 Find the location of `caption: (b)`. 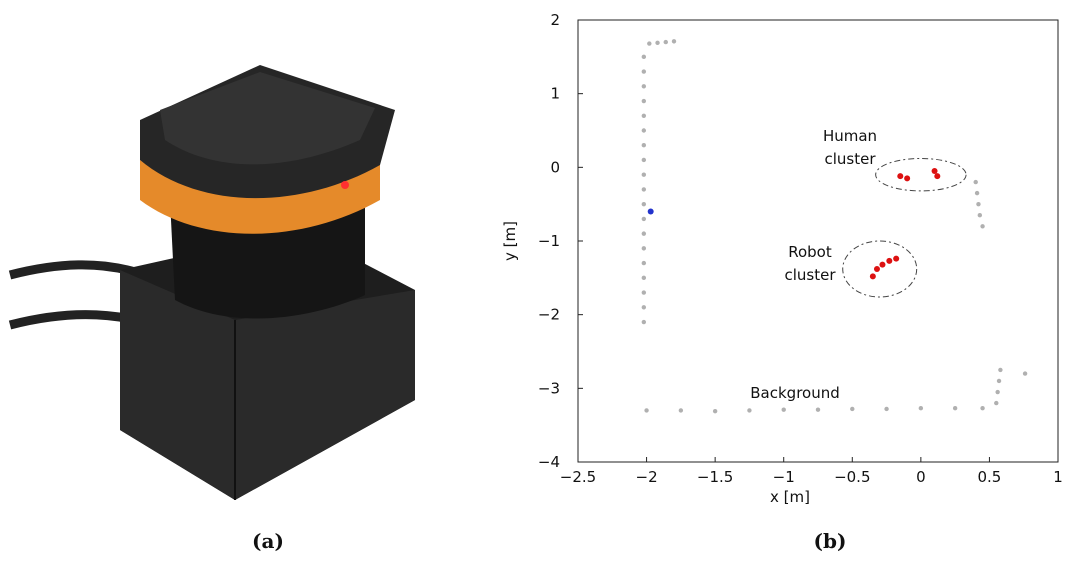

caption: (b) is located at coordinates (830, 541).